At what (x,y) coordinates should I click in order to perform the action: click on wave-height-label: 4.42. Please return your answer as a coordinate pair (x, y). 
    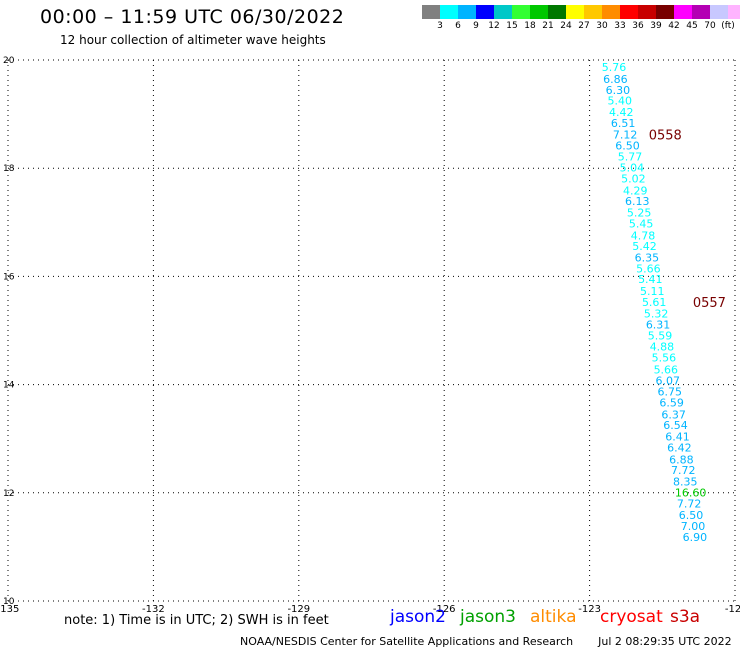
    Looking at the image, I should click on (621, 112).